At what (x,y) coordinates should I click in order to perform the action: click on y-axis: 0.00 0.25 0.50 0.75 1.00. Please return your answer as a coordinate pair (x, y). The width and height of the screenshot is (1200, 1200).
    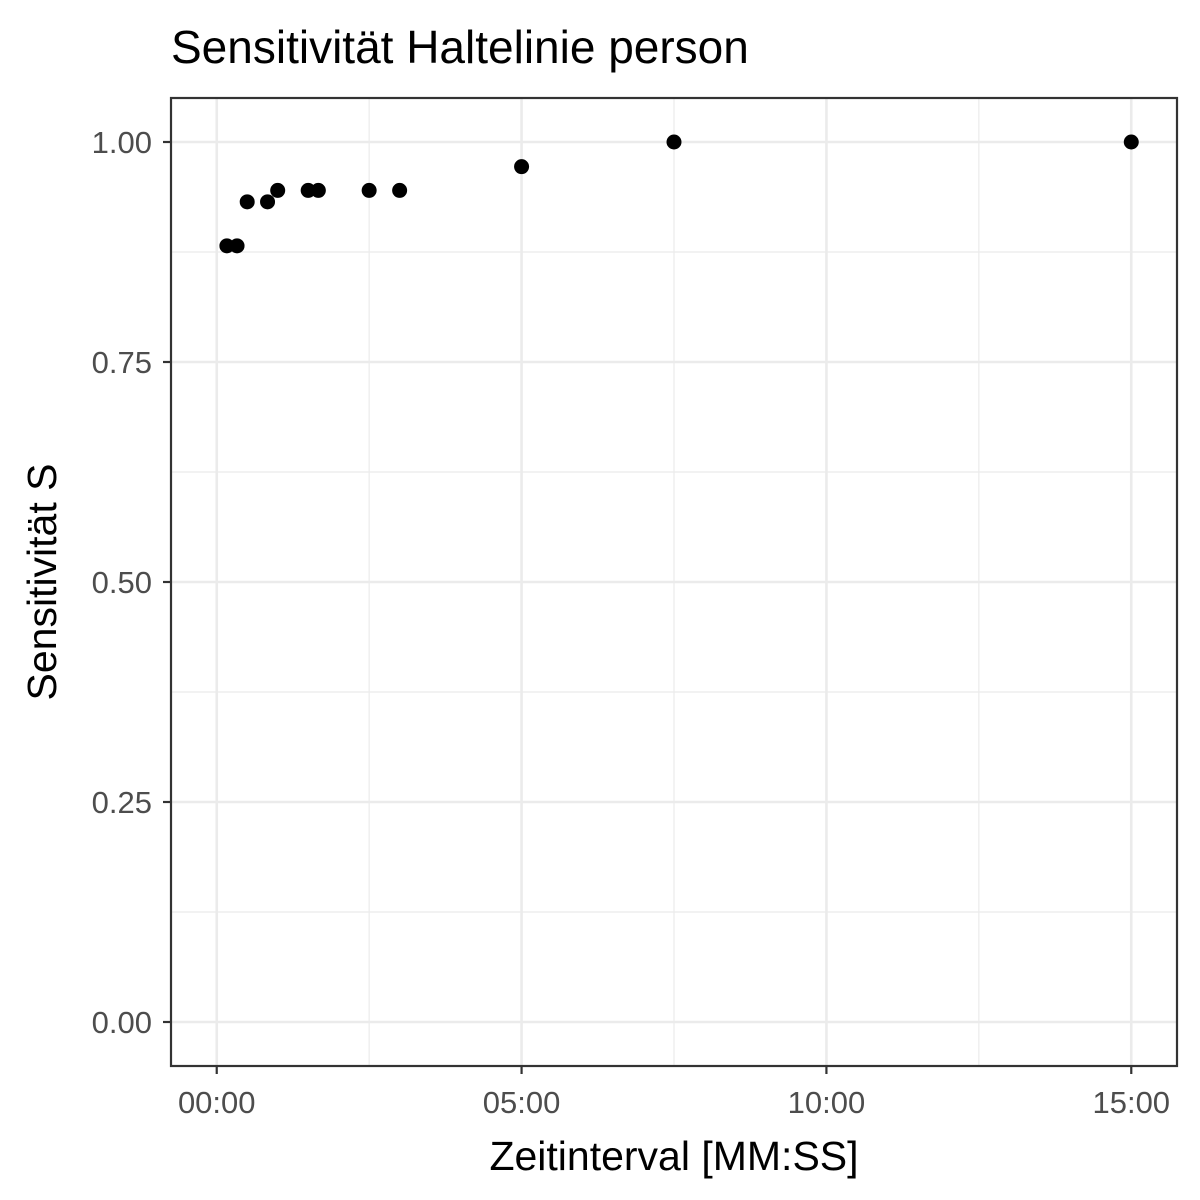
    Looking at the image, I should click on (131, 582).